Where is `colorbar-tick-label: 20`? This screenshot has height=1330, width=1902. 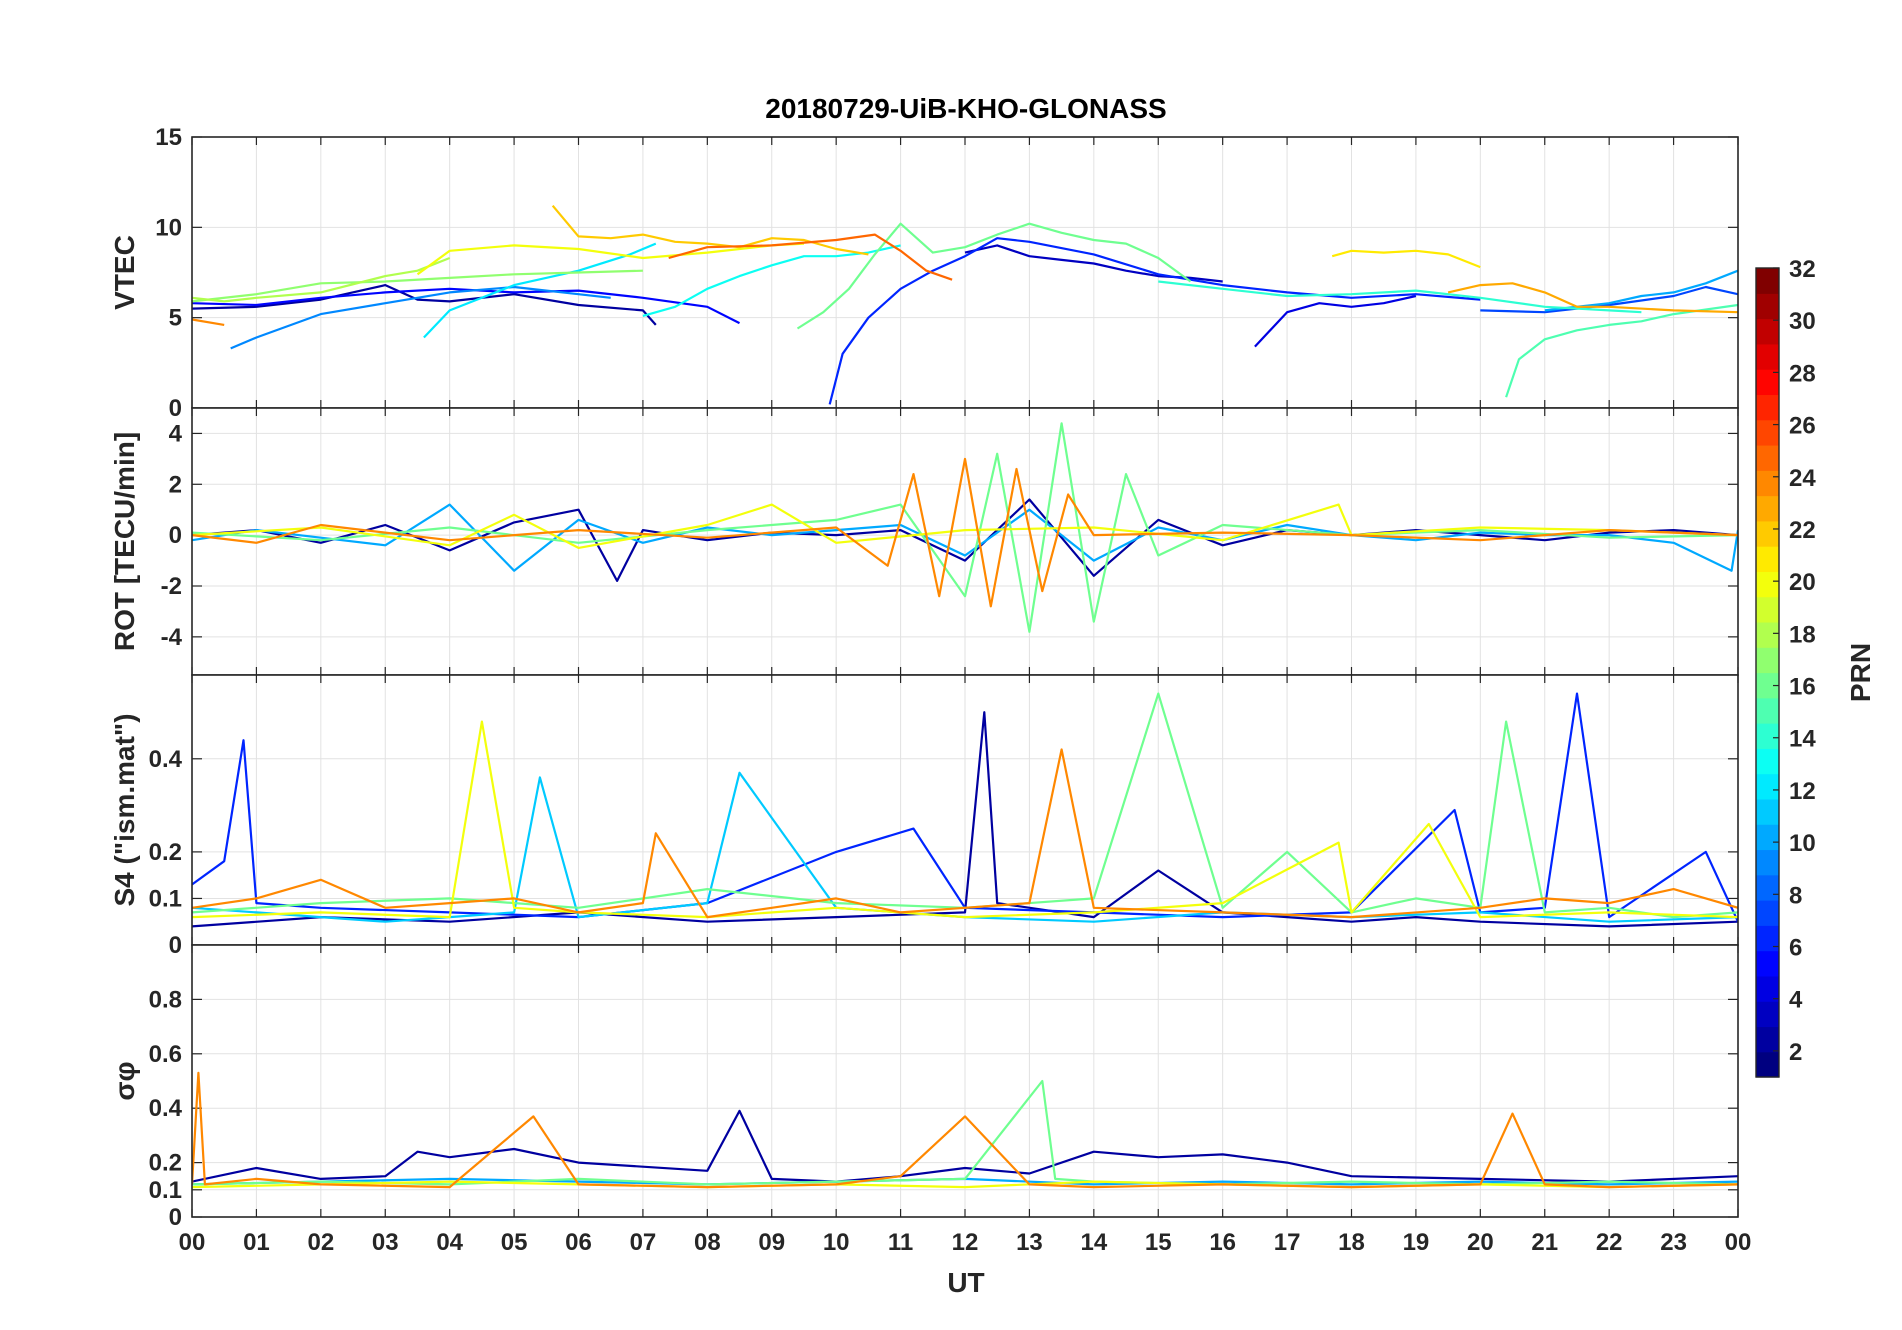 colorbar-tick-label: 20 is located at coordinates (1802, 582).